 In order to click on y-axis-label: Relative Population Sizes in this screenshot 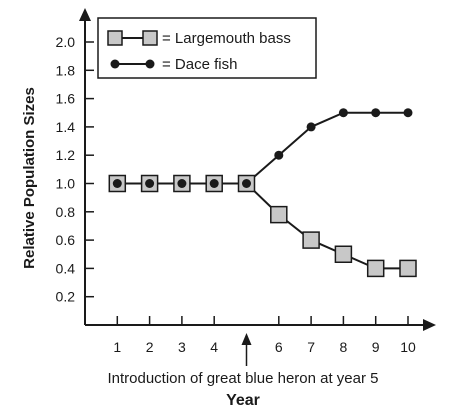, I will do `click(29, 178)`.